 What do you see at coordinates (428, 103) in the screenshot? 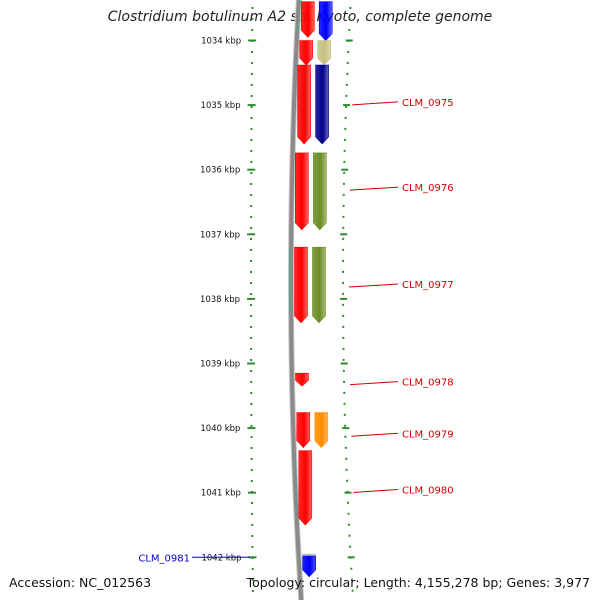
I see `gene-label: CLM_0975` at bounding box center [428, 103].